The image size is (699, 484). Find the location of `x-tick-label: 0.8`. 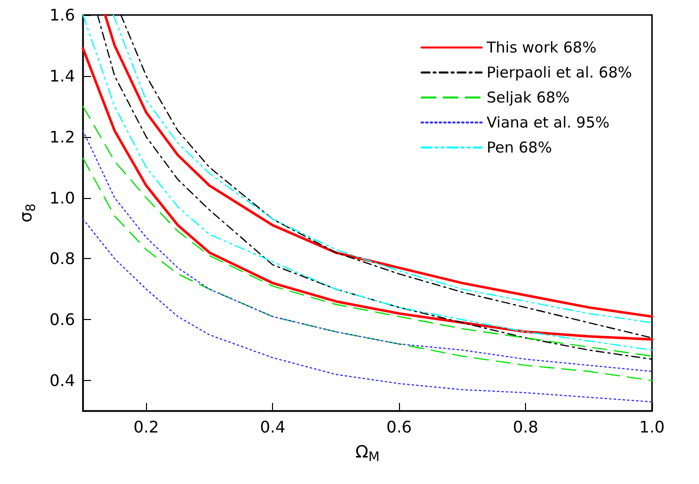

x-tick-label: 0.8 is located at coordinates (525, 427).